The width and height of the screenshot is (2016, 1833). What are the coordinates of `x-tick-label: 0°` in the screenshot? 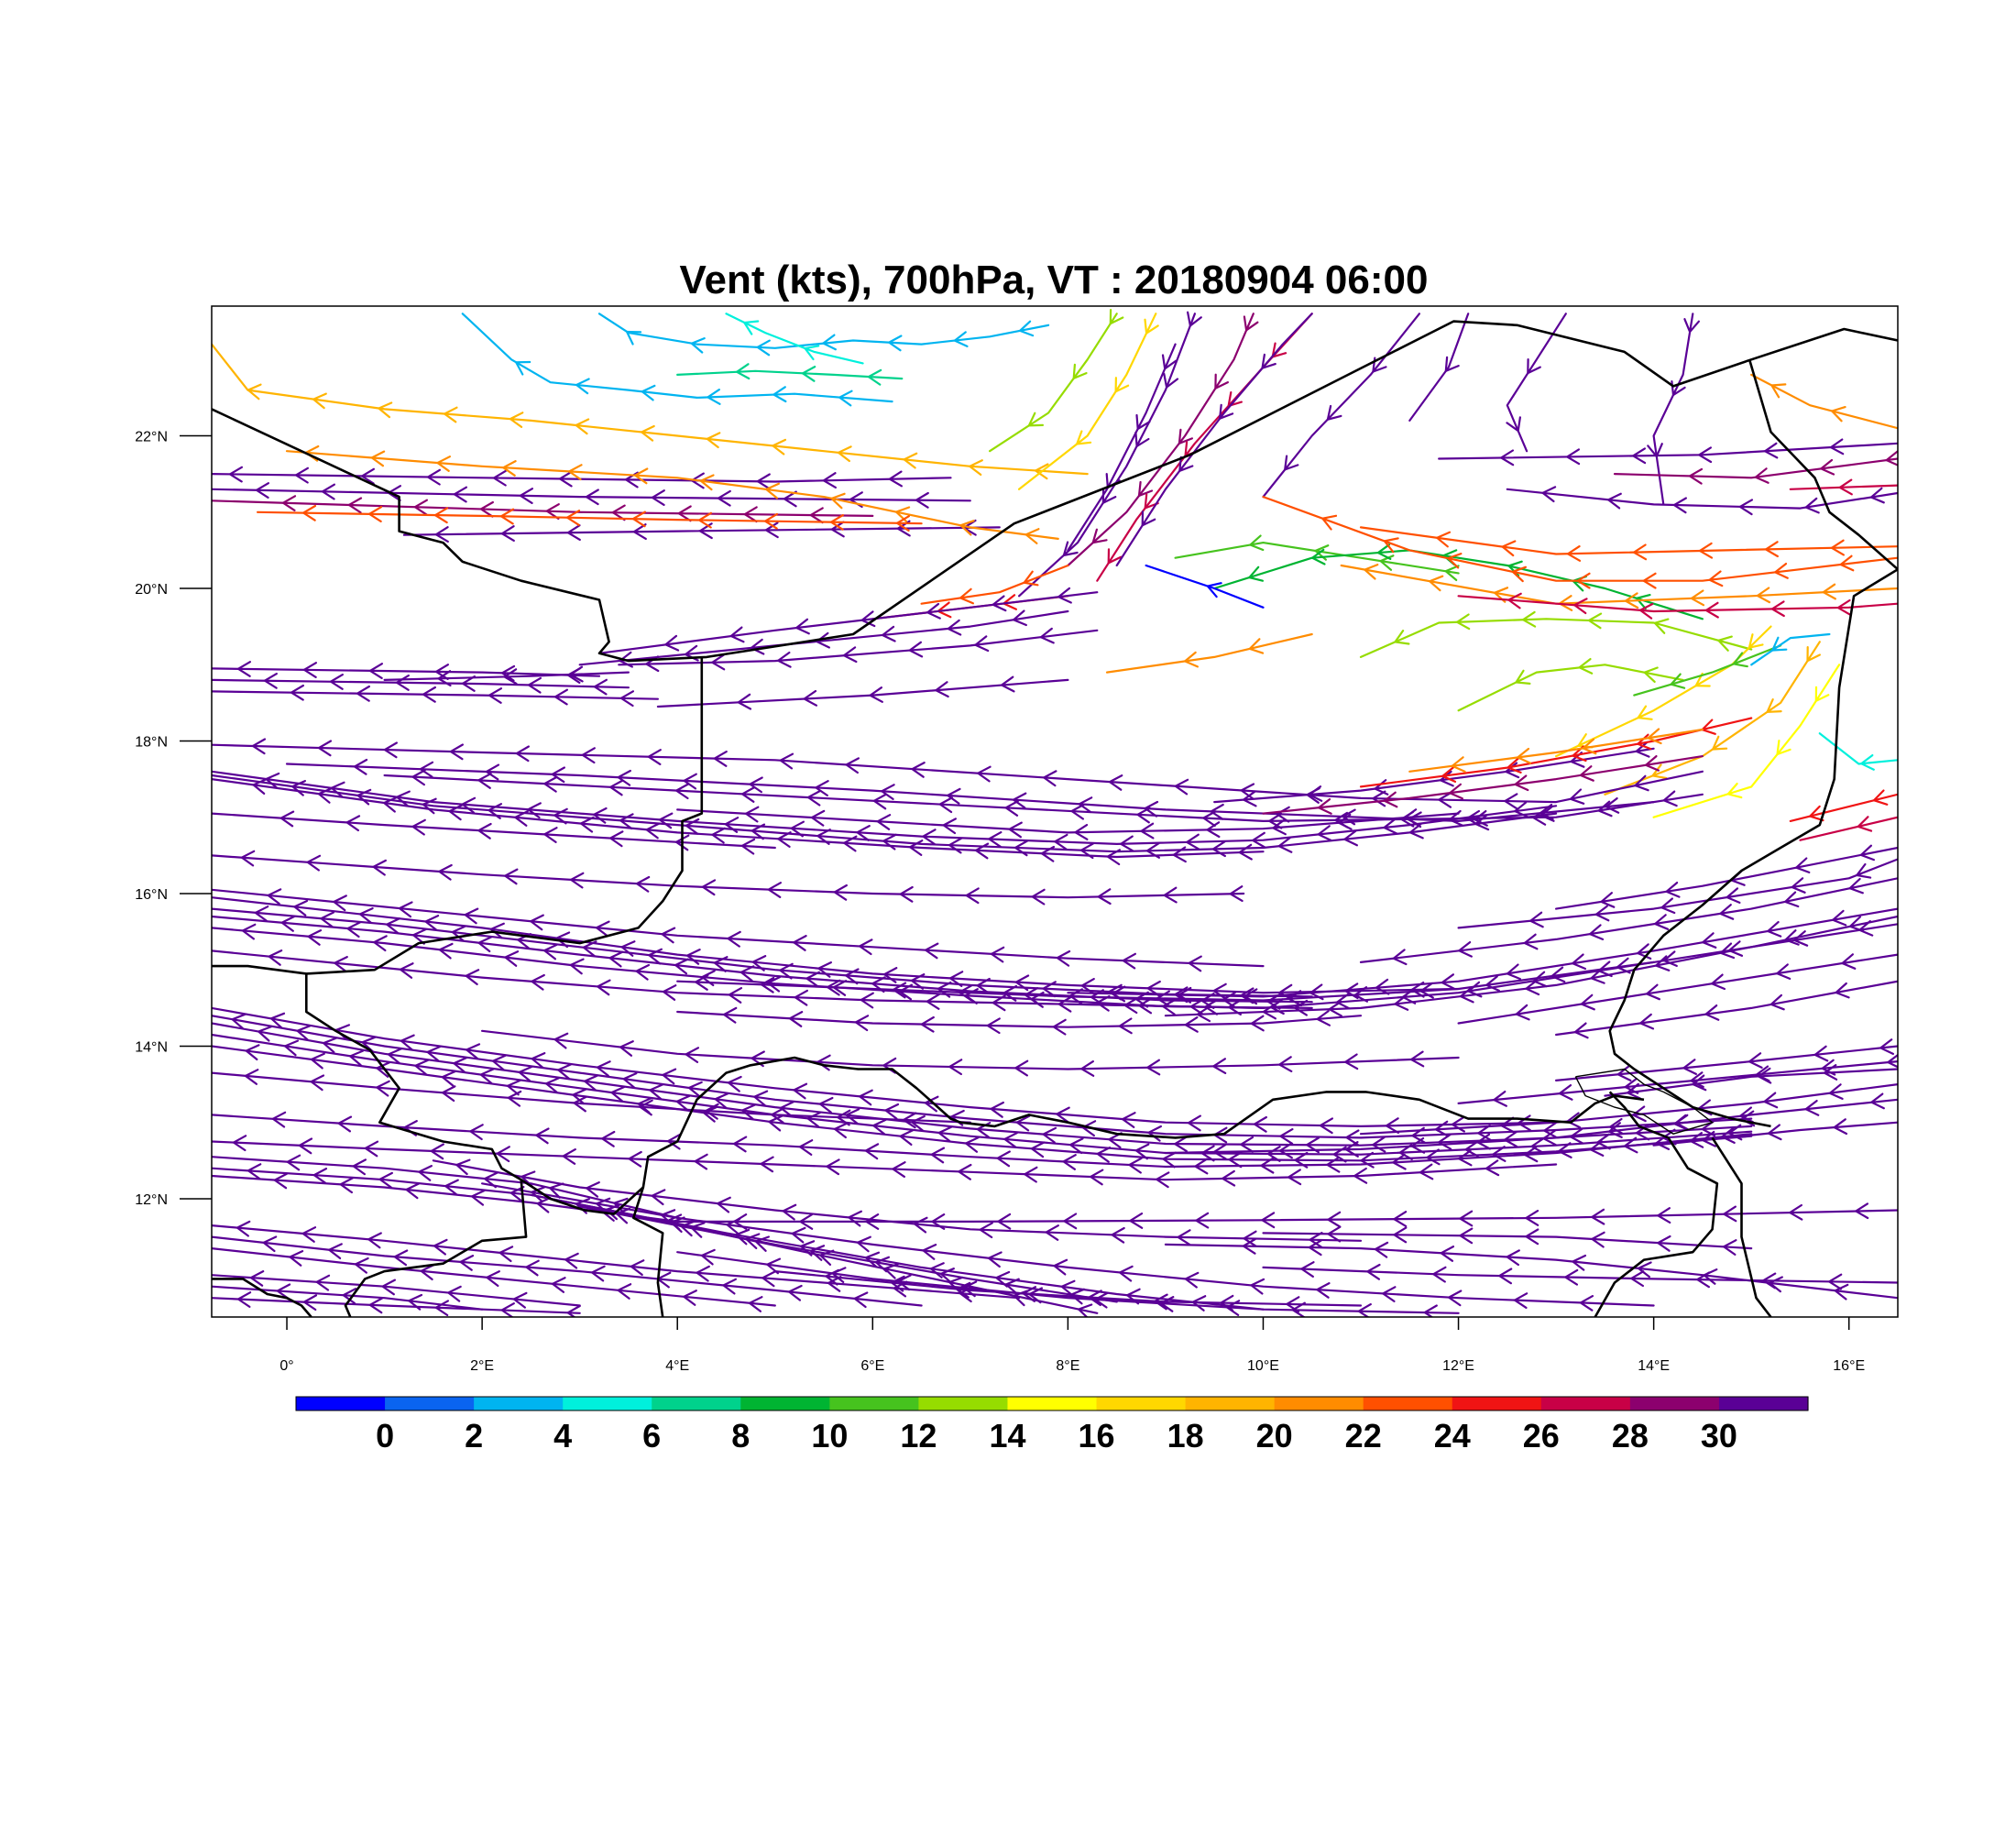 It's located at (286, 1366).